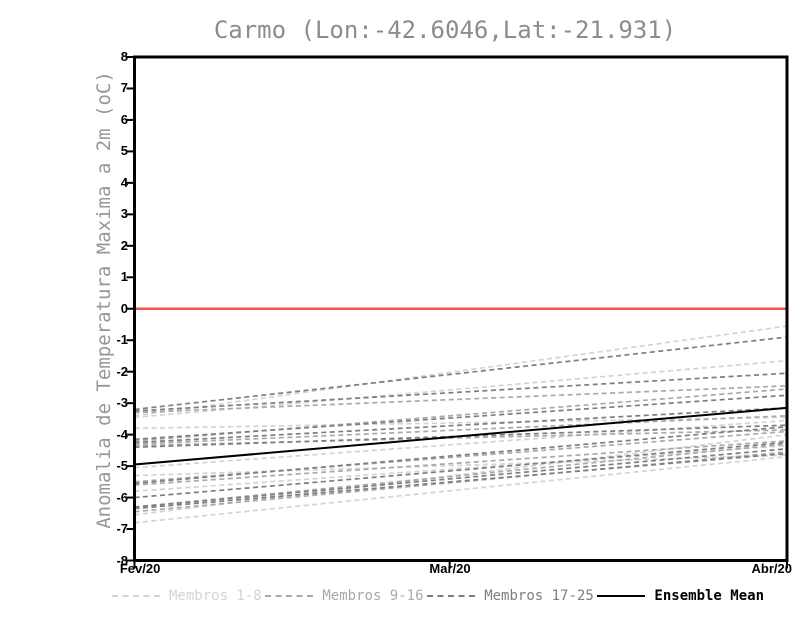  I want to click on y-tick-label: 2, so click(124, 246).